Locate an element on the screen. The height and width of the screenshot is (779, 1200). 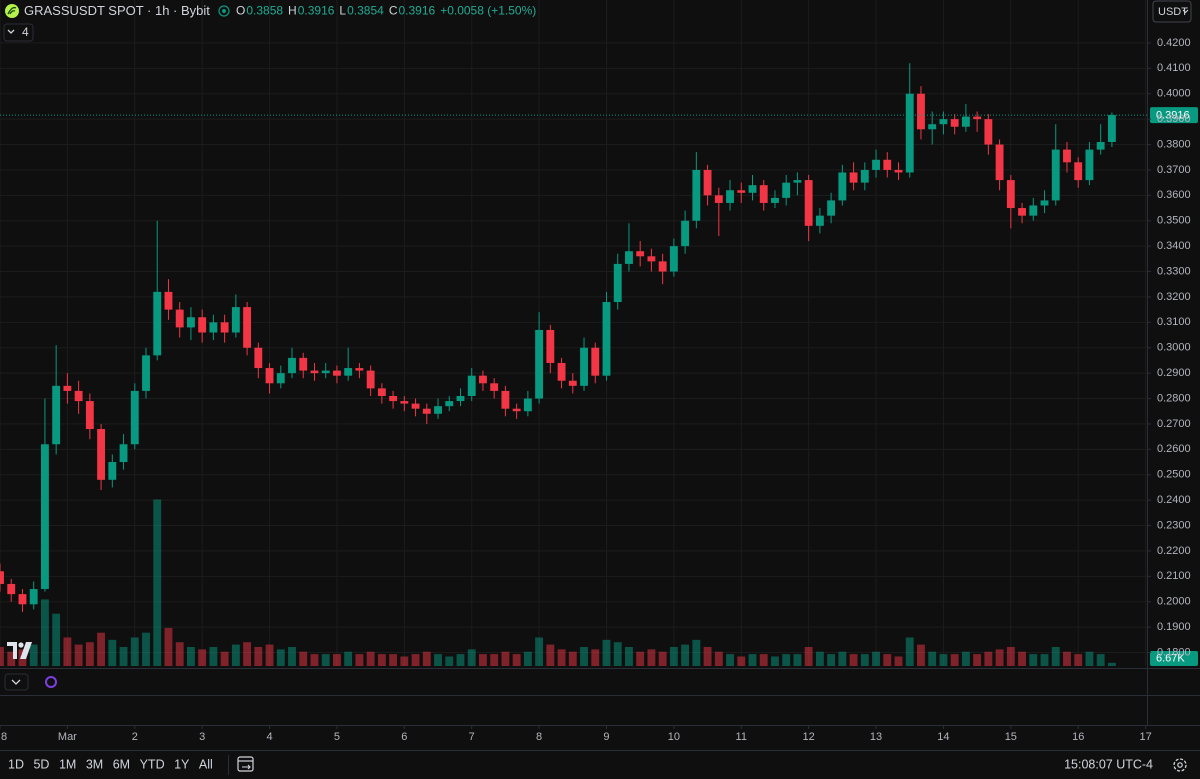
range-button: 1M is located at coordinates (67, 764).